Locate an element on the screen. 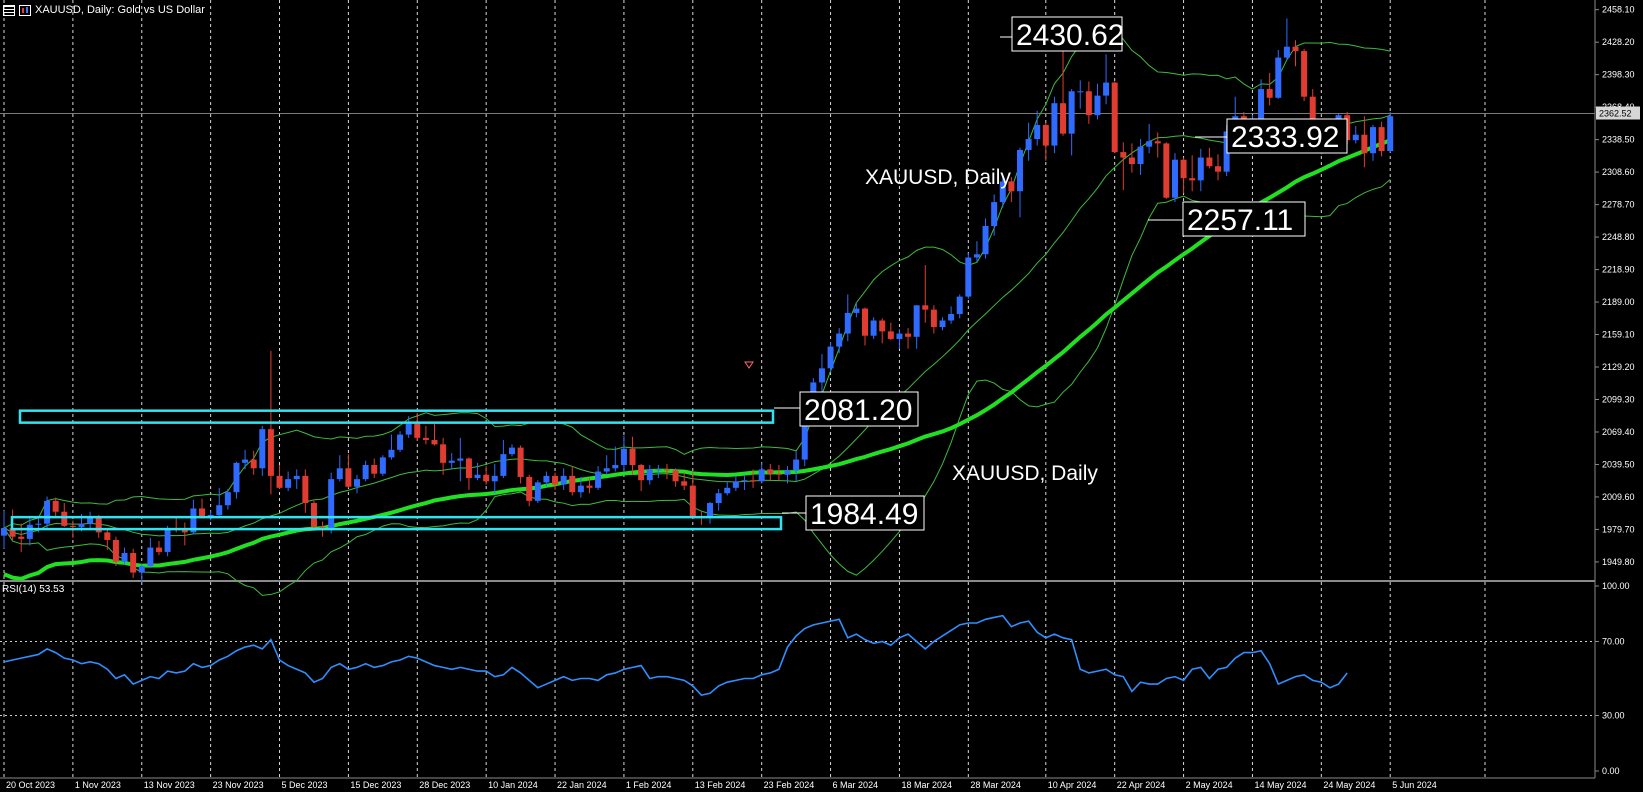 This screenshot has width=1643, height=792. y-tick-label: 2099.30 is located at coordinates (1618, 399).